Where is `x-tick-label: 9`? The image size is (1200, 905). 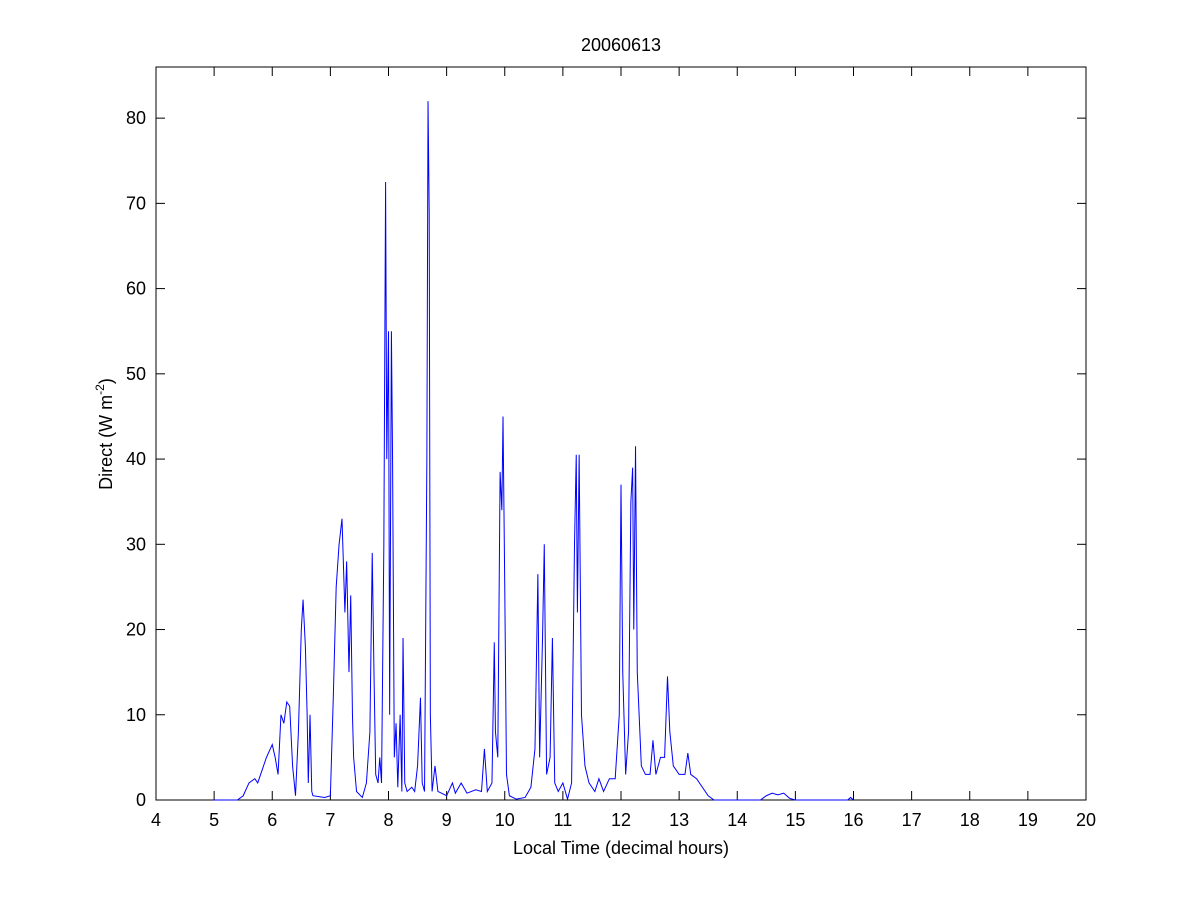
x-tick-label: 9 is located at coordinates (447, 820).